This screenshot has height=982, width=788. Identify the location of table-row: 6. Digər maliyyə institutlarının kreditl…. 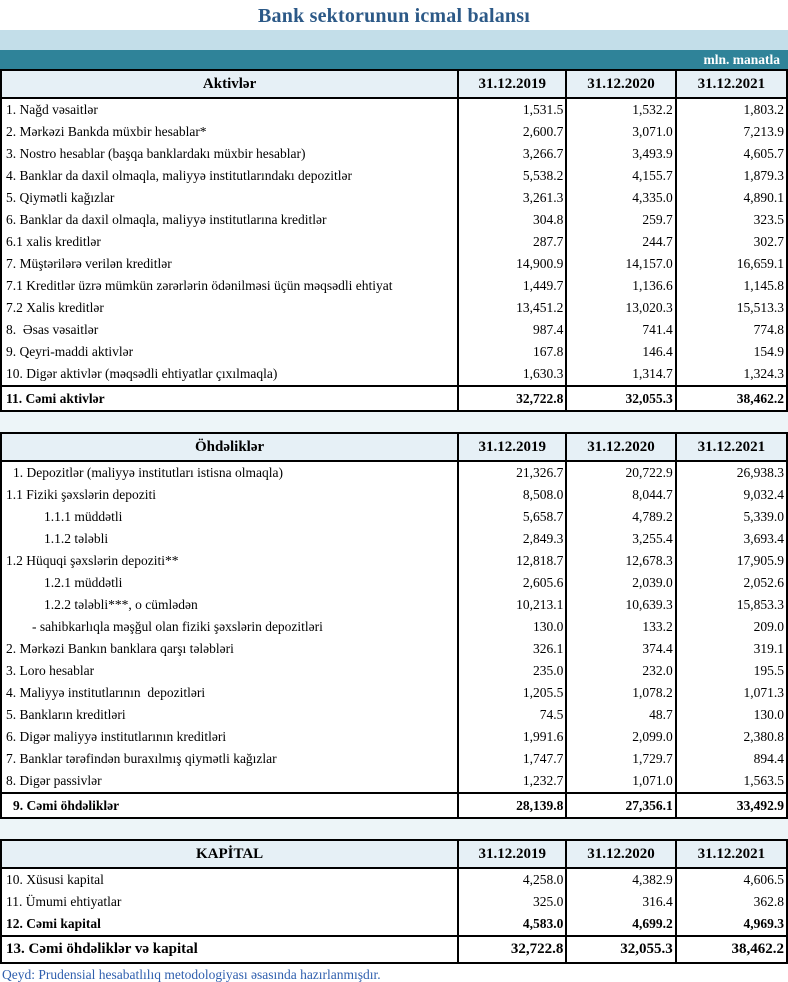
(394, 737).